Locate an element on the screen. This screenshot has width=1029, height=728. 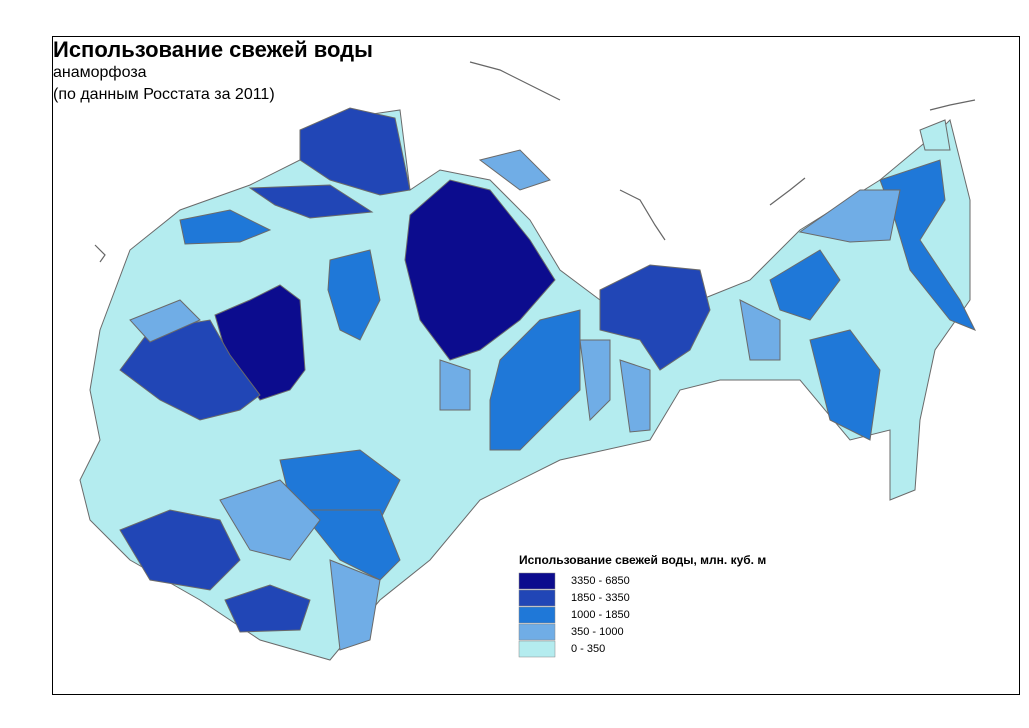
legend-title: Использование свежей воды, млн. куб. м is located at coordinates (642, 560).